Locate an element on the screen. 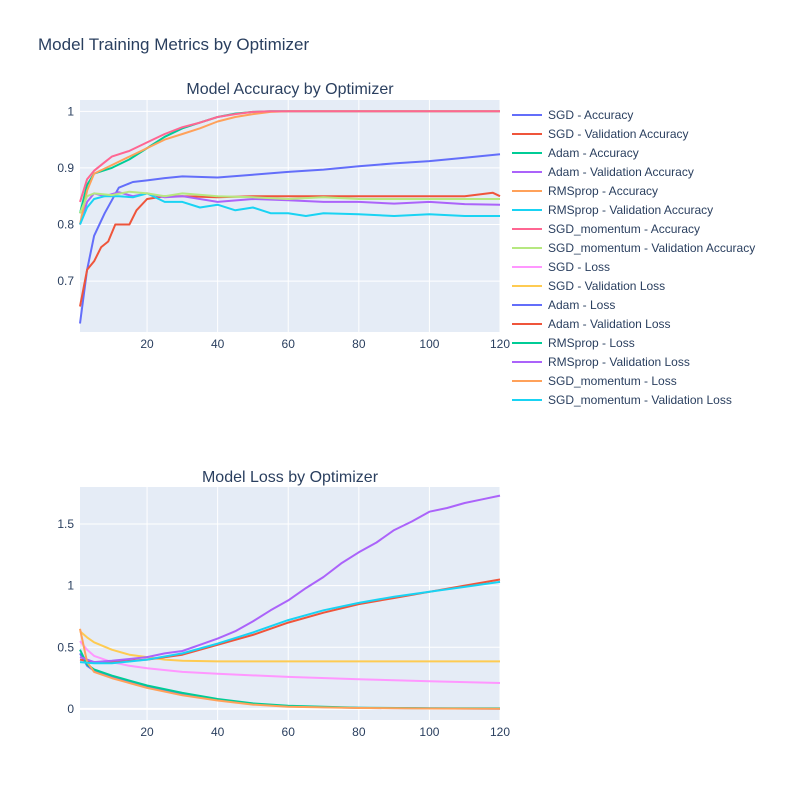  legend-item-sgd-accuracy: SGD - Accuracy is located at coordinates (572, 115).